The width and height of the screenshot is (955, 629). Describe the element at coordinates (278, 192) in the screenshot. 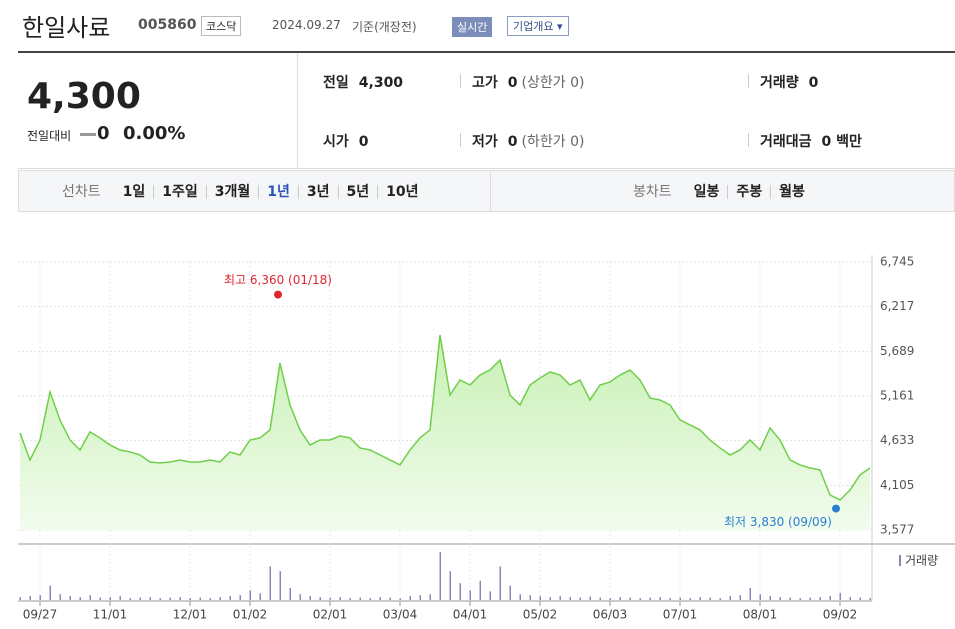

I see `period-option: 1년` at that location.